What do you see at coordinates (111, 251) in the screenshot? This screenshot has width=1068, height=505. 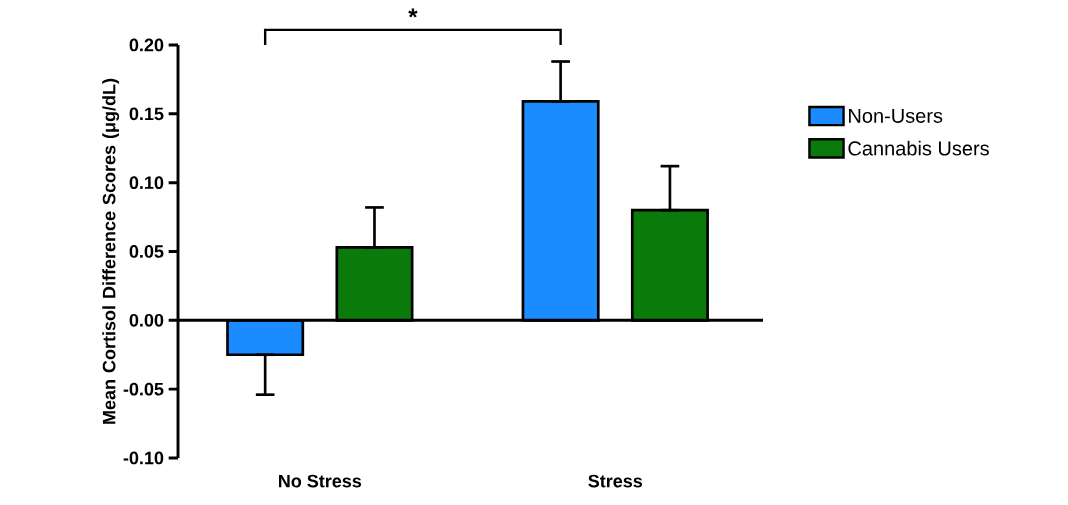 I see `y-axis-title: Mean Cortisol Difference Scores (μg/dL)` at bounding box center [111, 251].